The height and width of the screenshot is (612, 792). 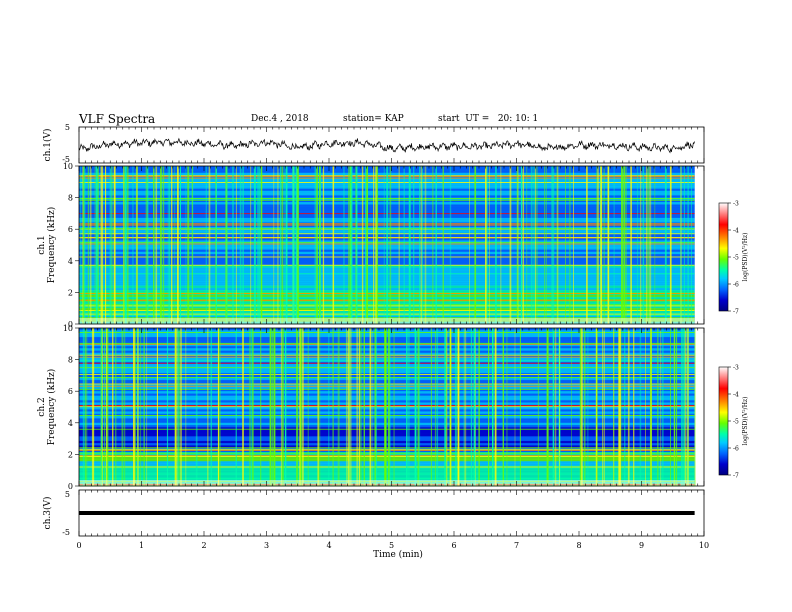 I want to click on x-axis-tick-label: 0, so click(x=78, y=545).